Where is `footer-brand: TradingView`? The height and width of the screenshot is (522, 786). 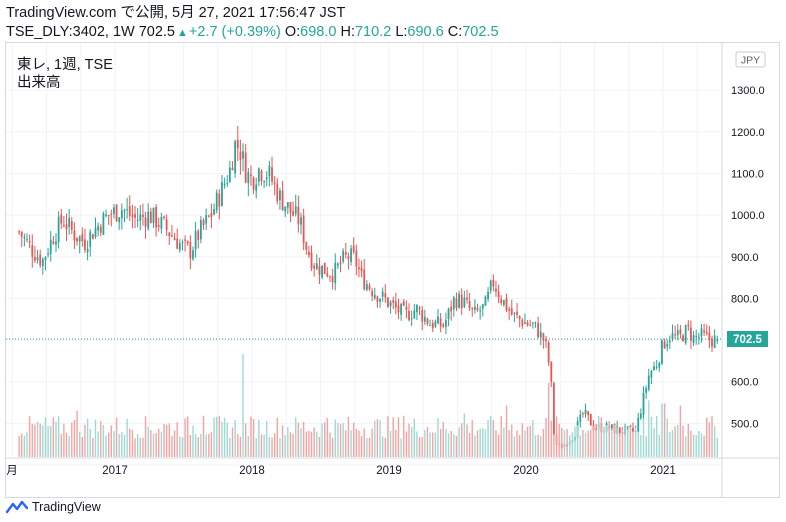
footer-brand: TradingView is located at coordinates (53, 507).